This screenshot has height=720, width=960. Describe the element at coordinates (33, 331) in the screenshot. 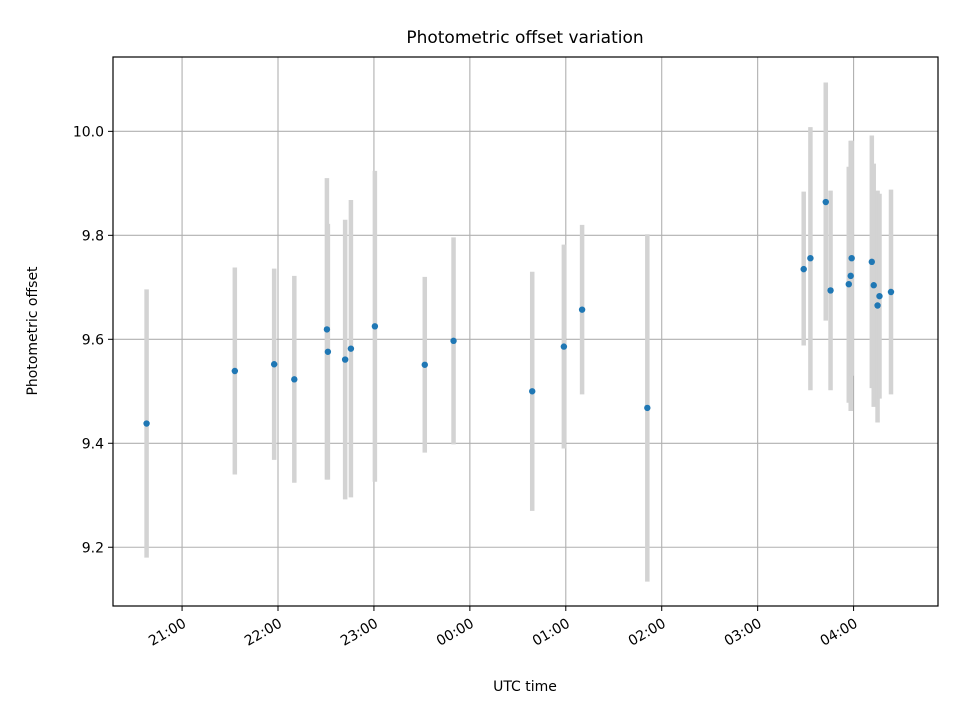

I see `y-axis-label: Photometric offset` at that location.